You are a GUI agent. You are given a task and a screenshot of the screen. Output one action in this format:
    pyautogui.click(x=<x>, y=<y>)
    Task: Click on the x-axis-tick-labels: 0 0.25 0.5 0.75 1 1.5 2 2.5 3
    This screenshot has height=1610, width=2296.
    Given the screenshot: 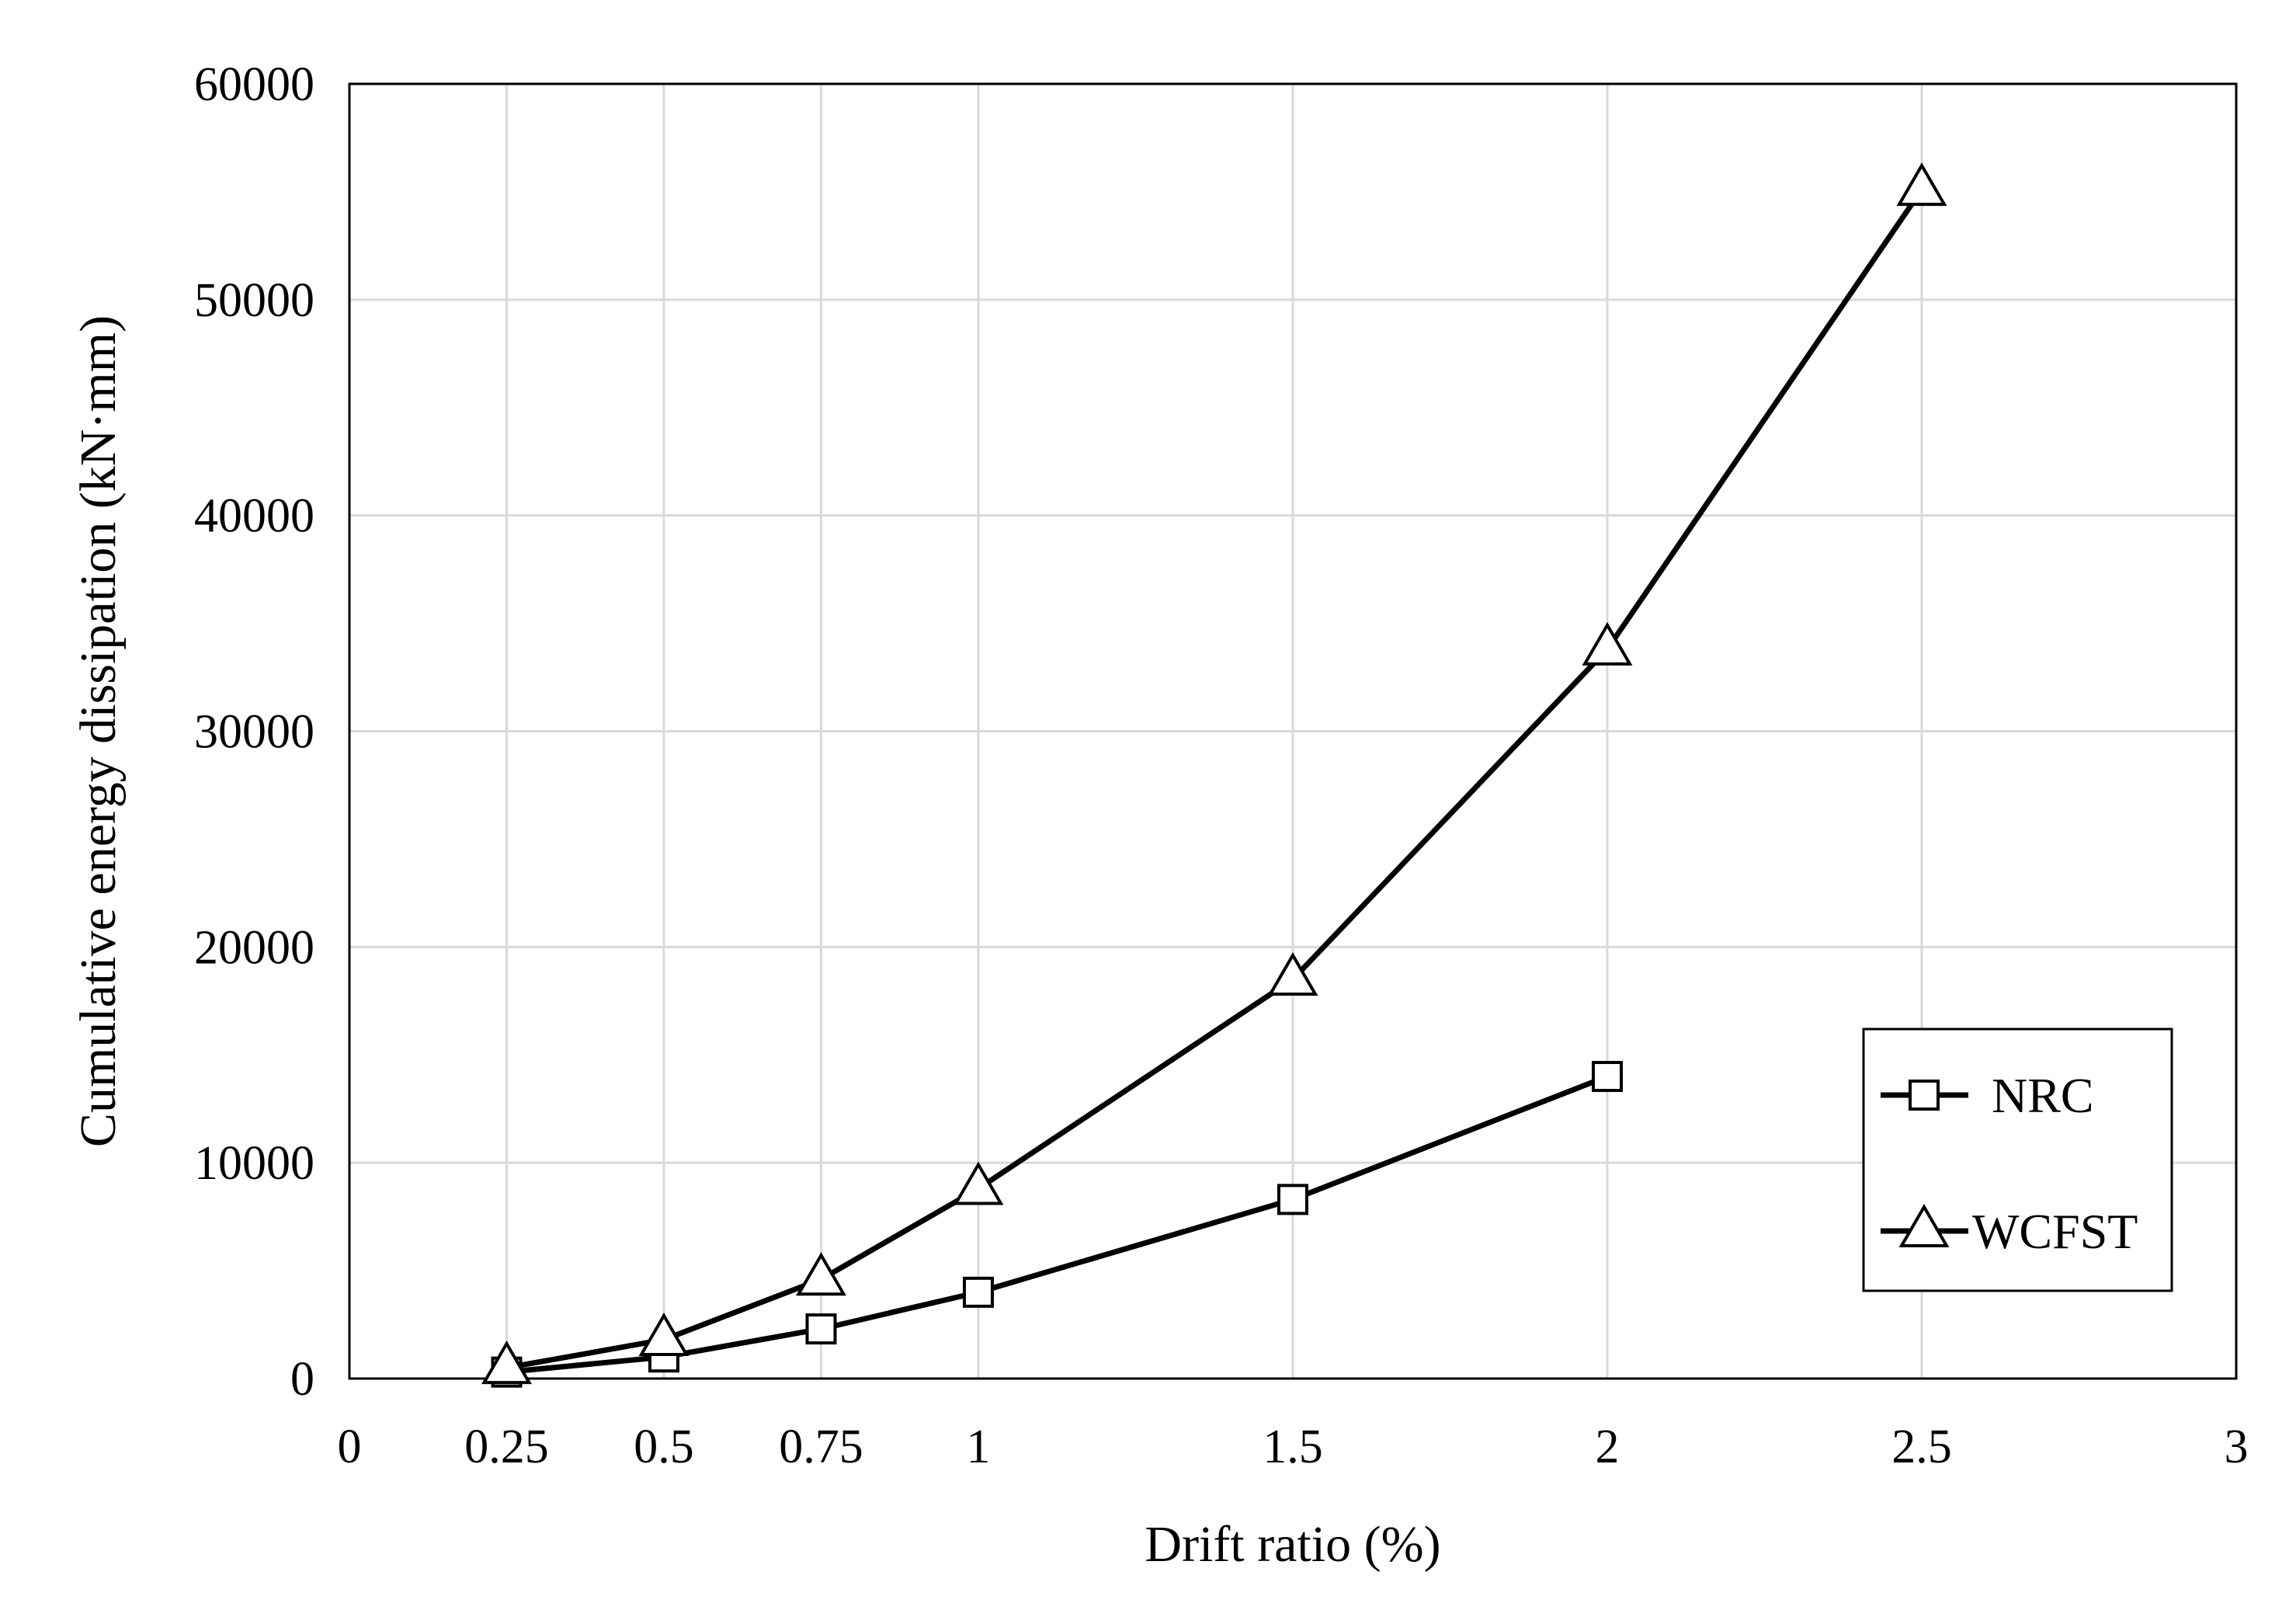 What is the action you would take?
    pyautogui.click(x=1293, y=1446)
    